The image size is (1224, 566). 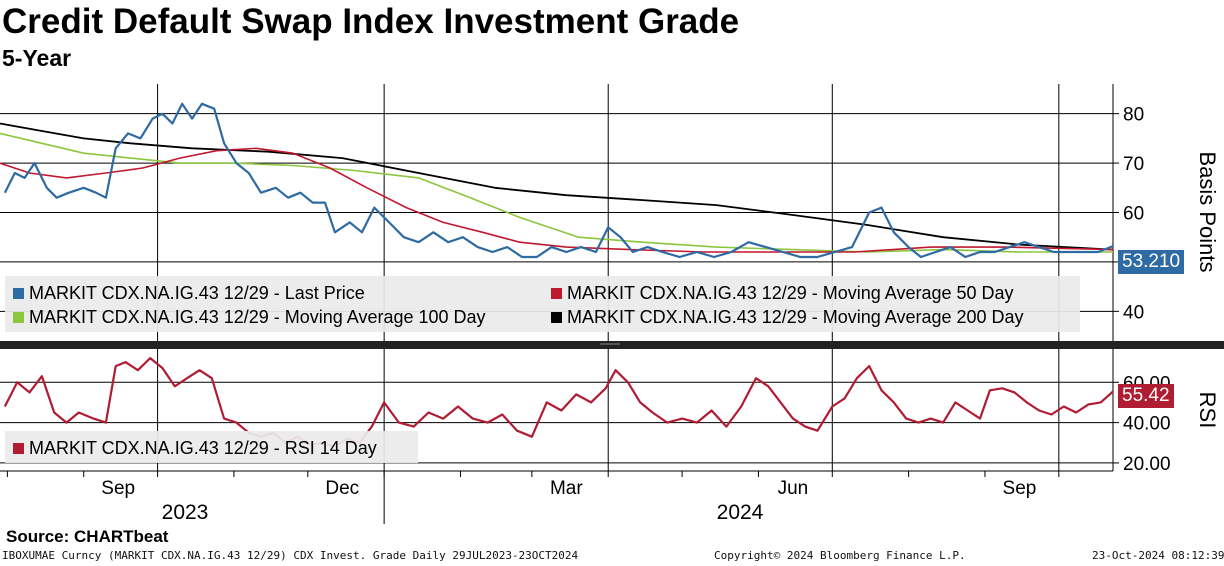 I want to click on legend-swatch-ma100, so click(x=18, y=317).